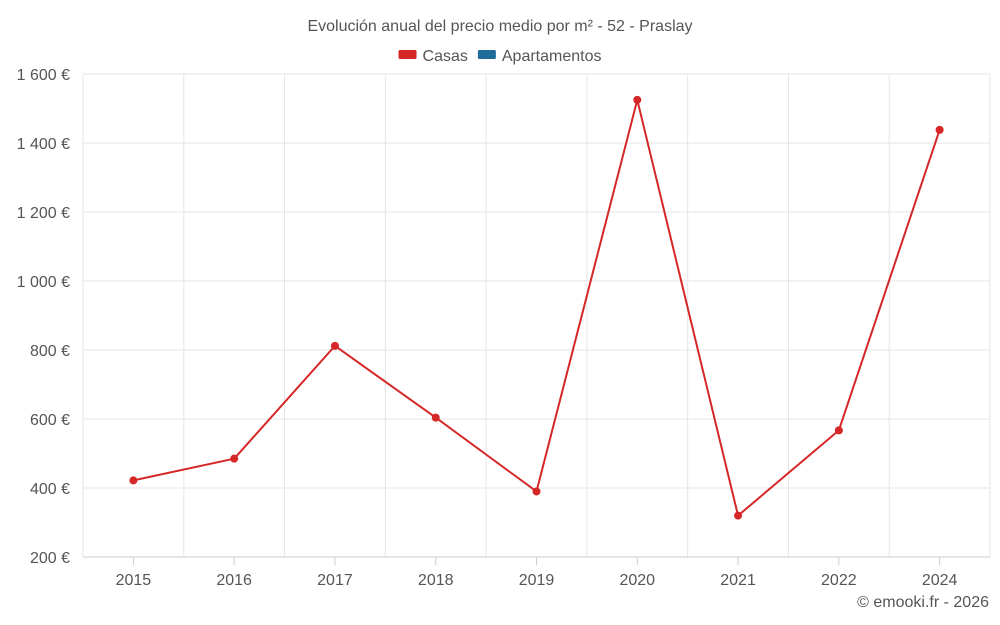 The width and height of the screenshot is (1000, 625). Describe the element at coordinates (738, 580) in the screenshot. I see `x-tick-label: 2021` at that location.